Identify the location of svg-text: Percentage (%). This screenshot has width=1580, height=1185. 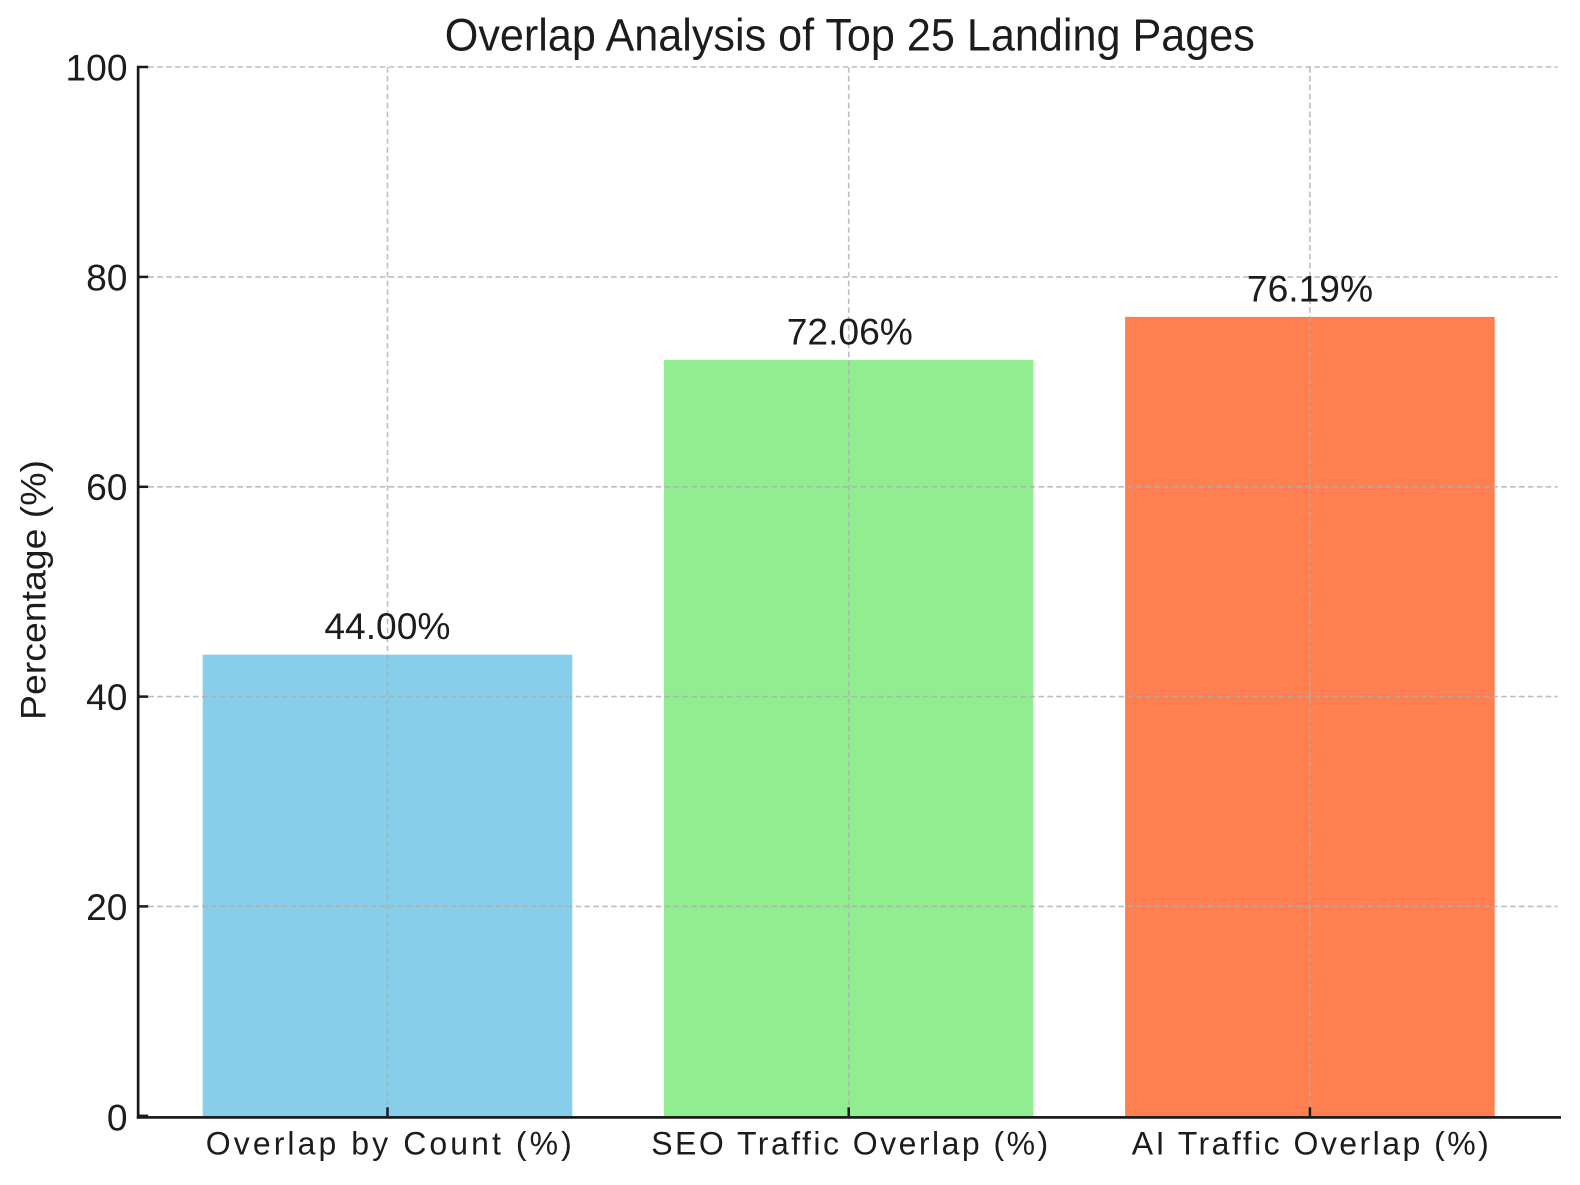
(34, 590).